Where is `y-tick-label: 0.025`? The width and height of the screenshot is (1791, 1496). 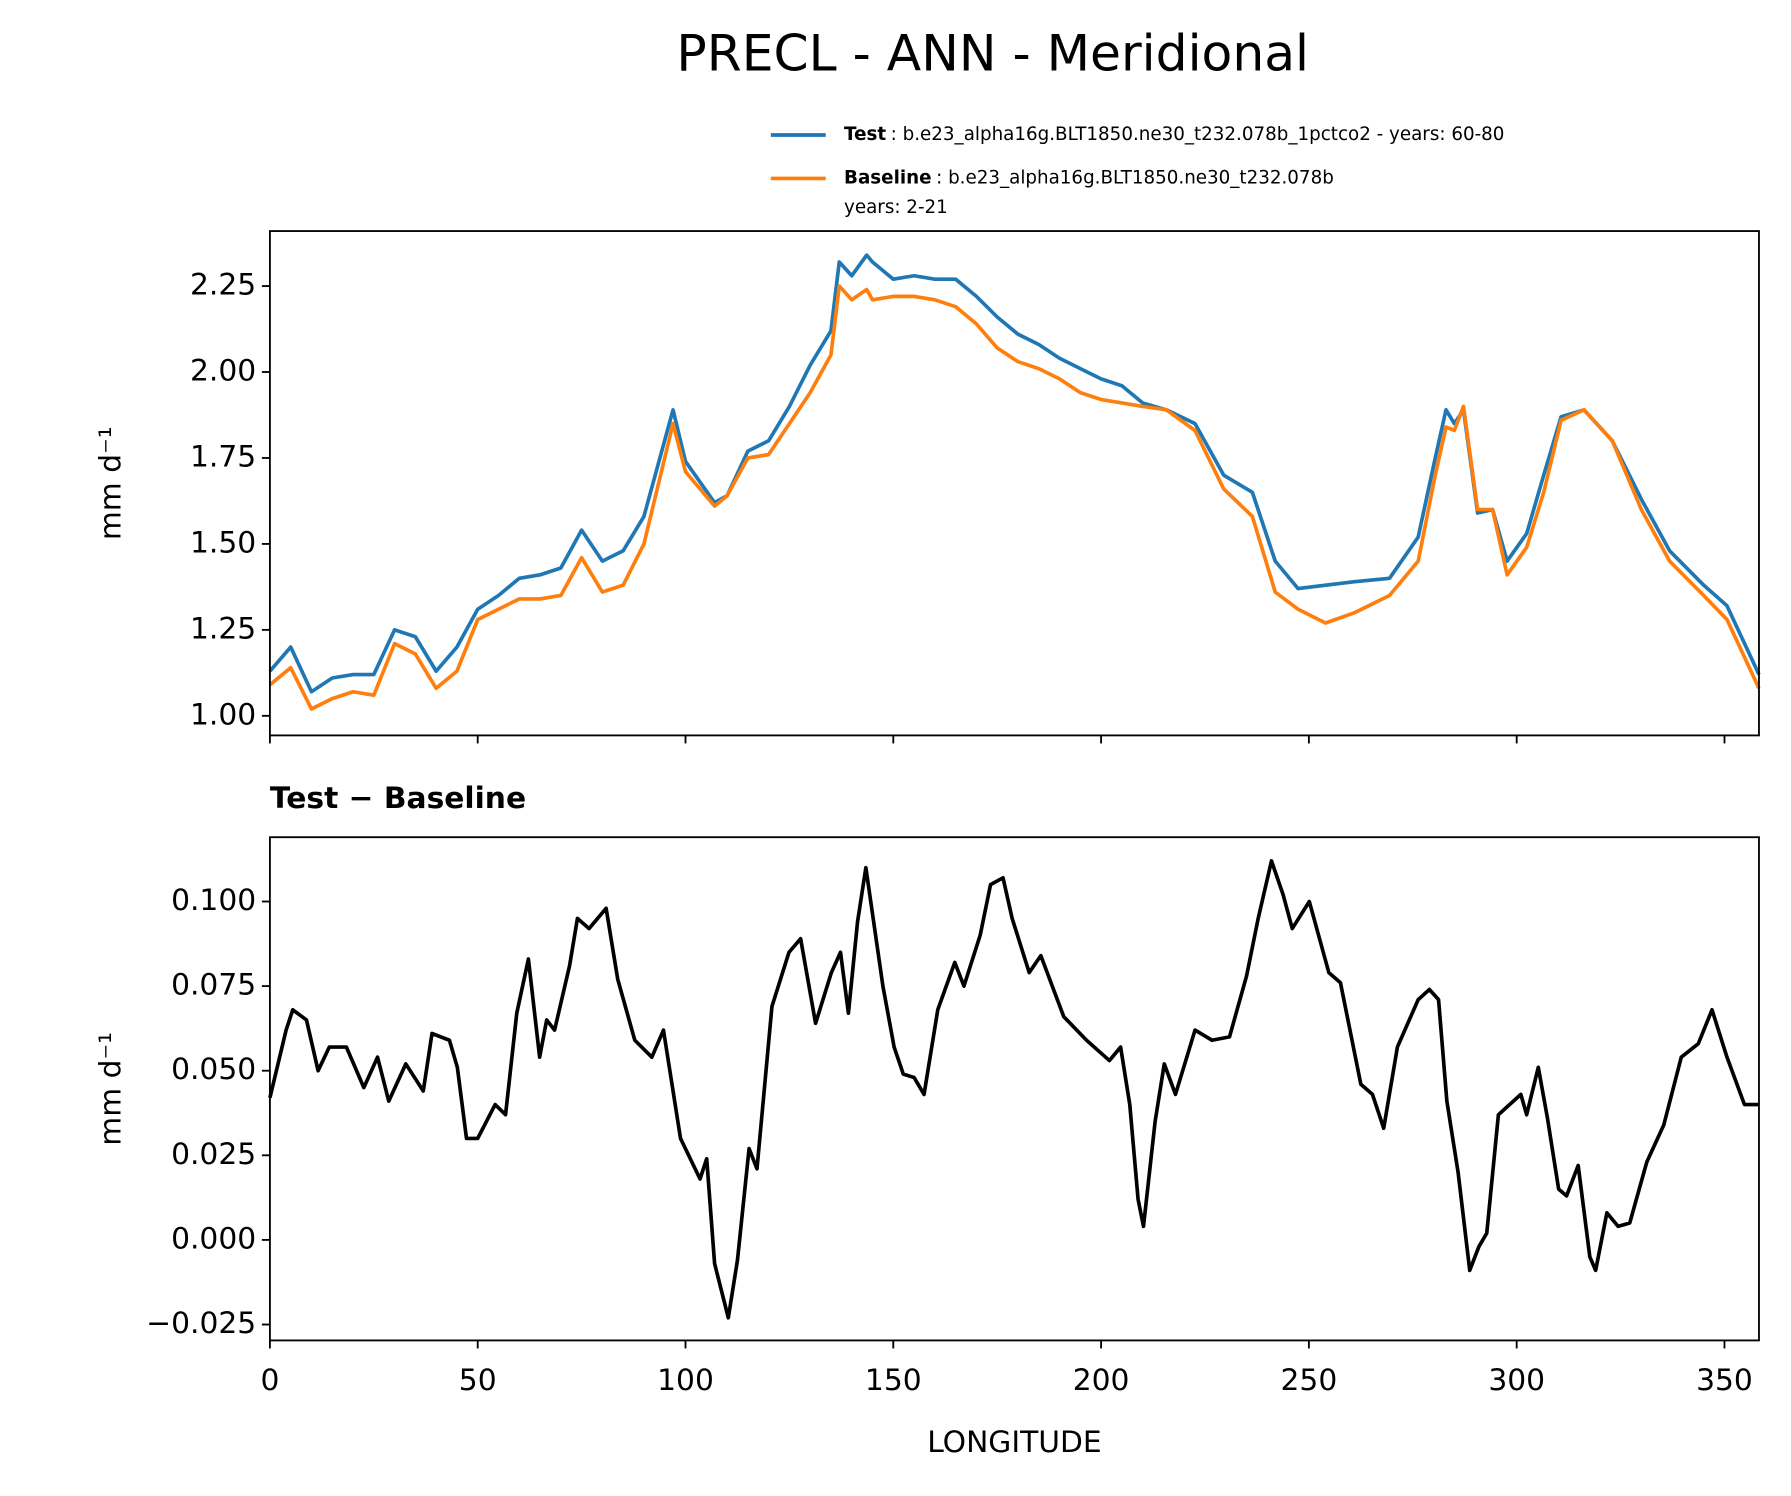 y-tick-label: 0.025 is located at coordinates (213, 1154).